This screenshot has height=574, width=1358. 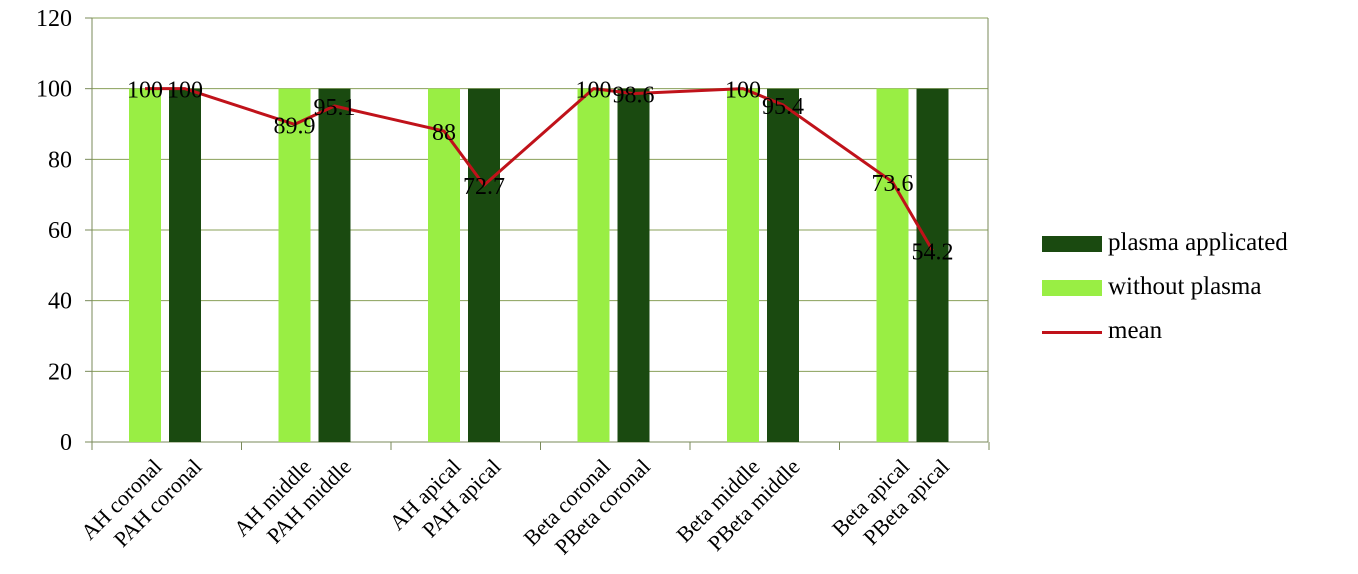 I want to click on y-tick-label: 100, so click(x=54, y=90).